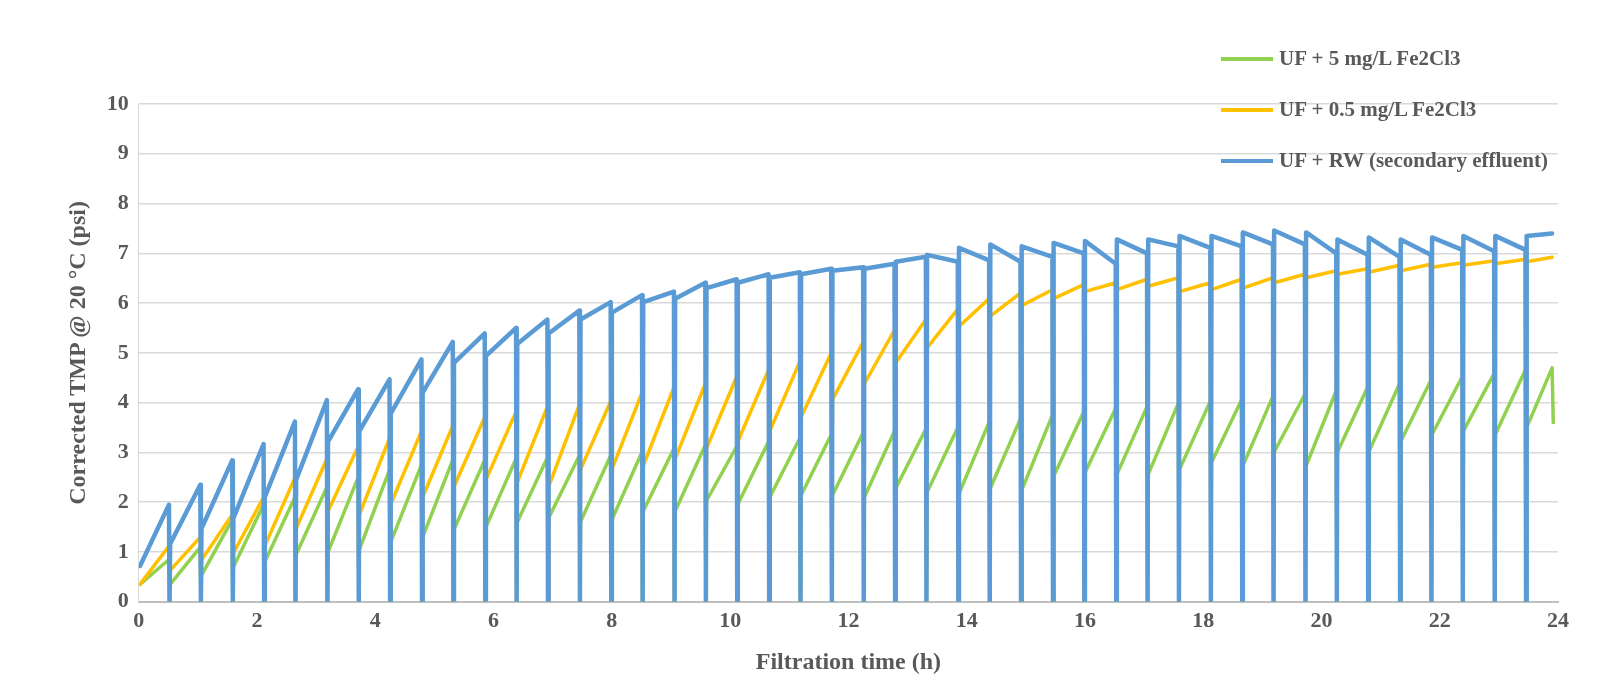 This screenshot has width=1616, height=697. What do you see at coordinates (848, 619) in the screenshot?
I see `x-tick-label: 12` at bounding box center [848, 619].